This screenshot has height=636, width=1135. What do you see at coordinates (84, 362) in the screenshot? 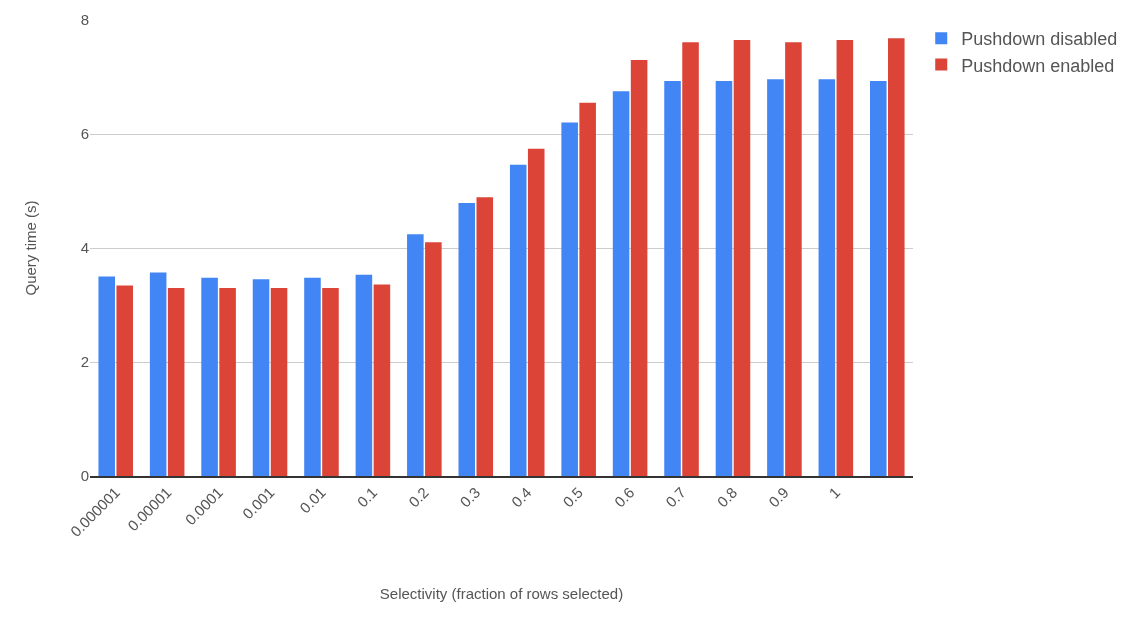
I see `y-tick-label: 2` at bounding box center [84, 362].